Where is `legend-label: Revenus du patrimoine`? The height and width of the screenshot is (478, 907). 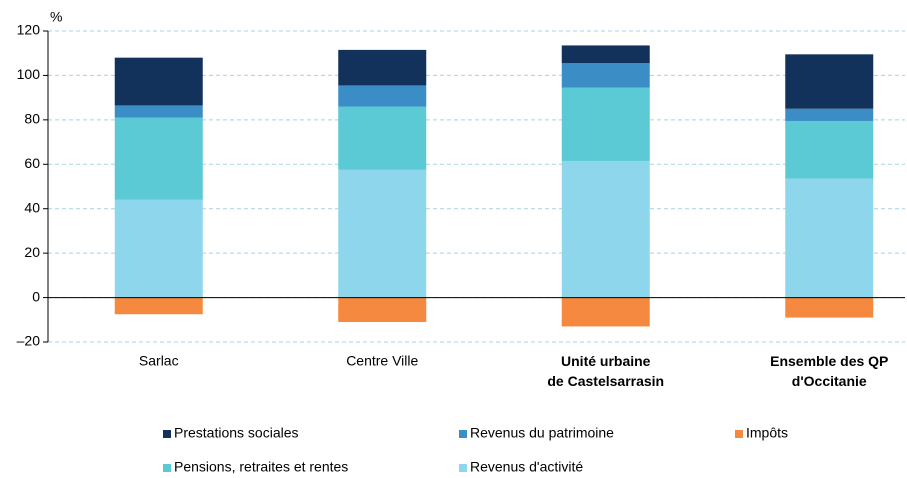 legend-label: Revenus du patrimoine is located at coordinates (542, 433).